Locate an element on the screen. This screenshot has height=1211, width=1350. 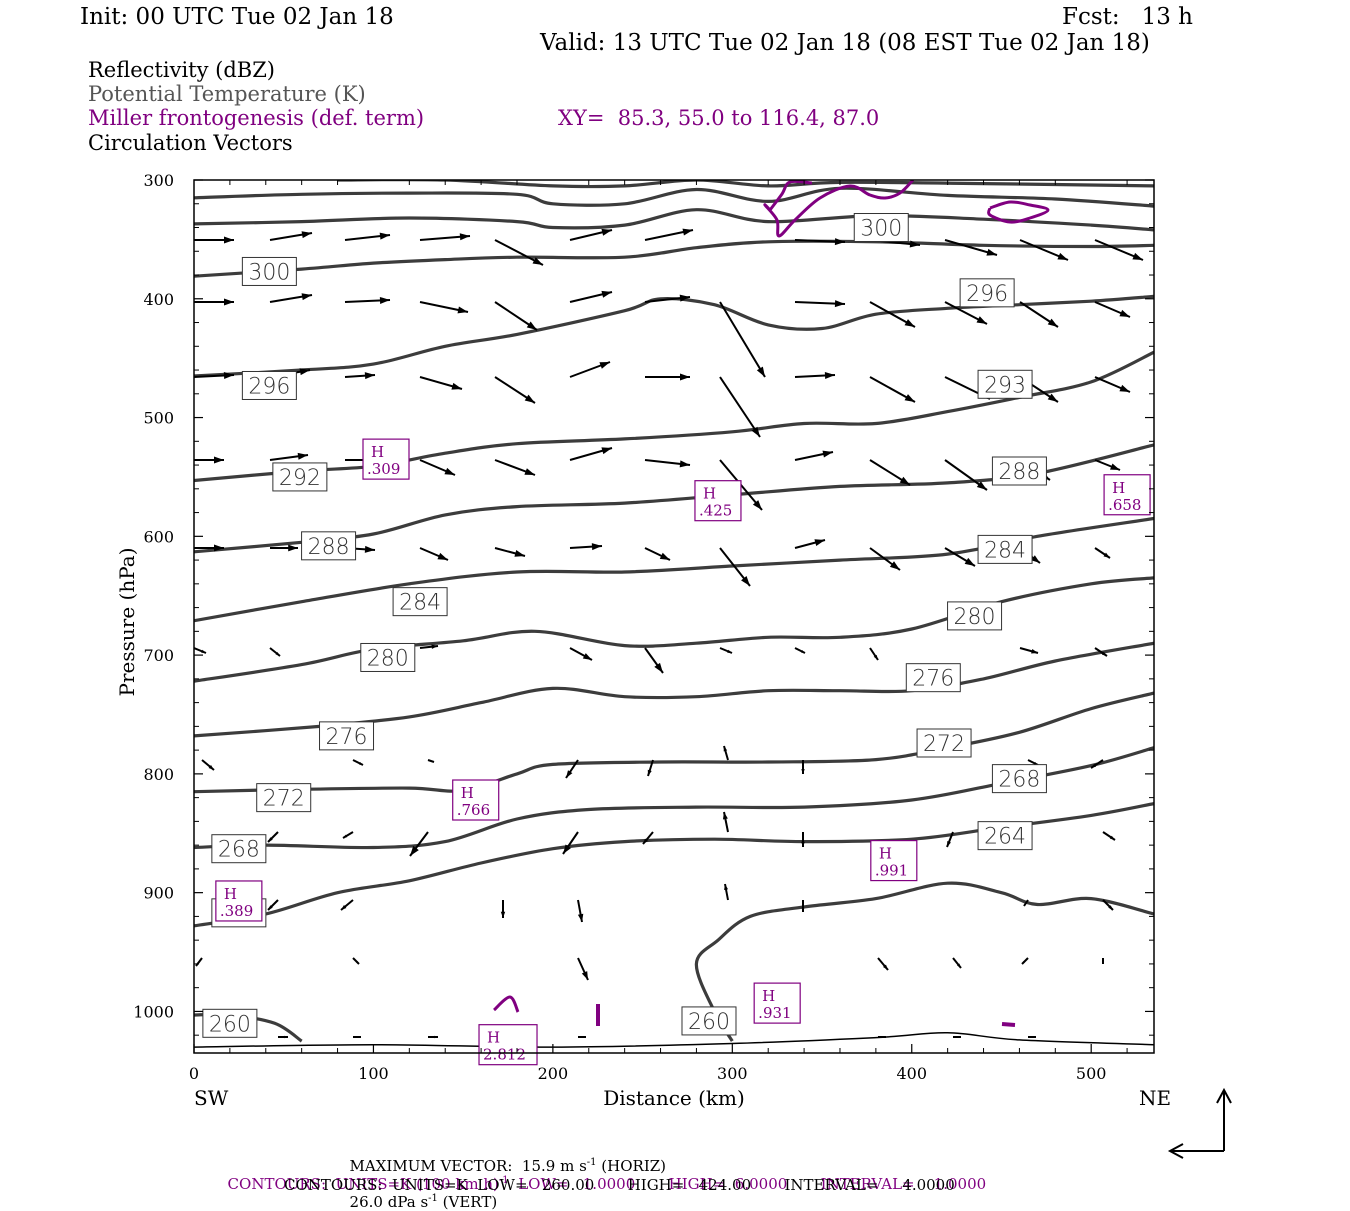
frontogenesis-maximum-value: .766 is located at coordinates (473, 810).